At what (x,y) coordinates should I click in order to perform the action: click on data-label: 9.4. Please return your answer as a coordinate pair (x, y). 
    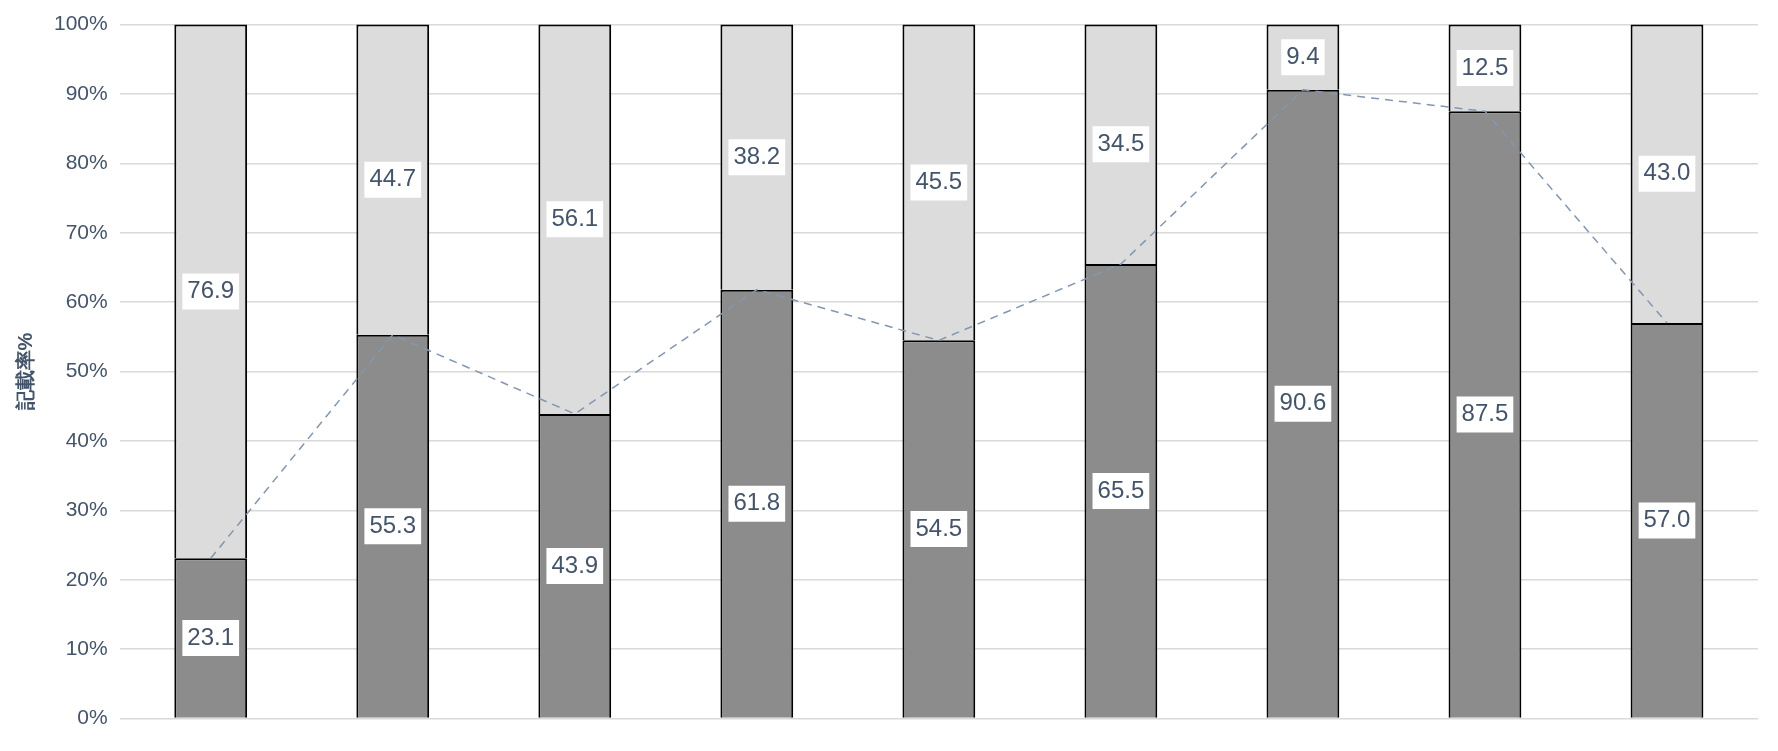
    Looking at the image, I should click on (1303, 55).